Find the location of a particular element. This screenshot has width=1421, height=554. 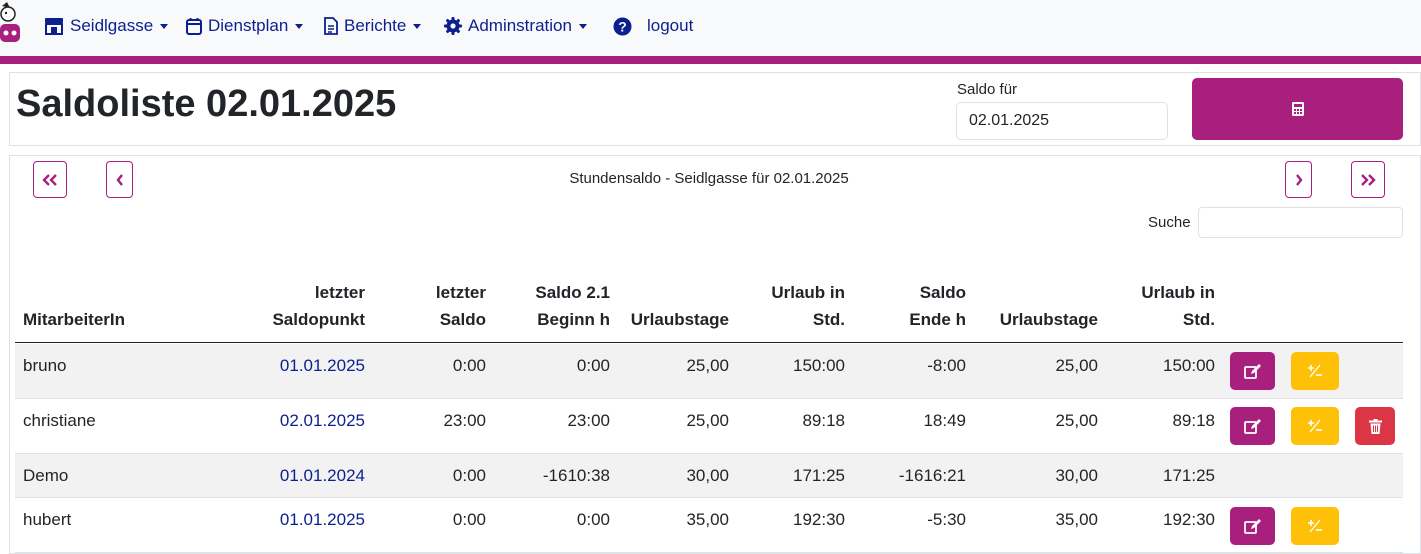

nav-label: logout is located at coordinates (670, 25).